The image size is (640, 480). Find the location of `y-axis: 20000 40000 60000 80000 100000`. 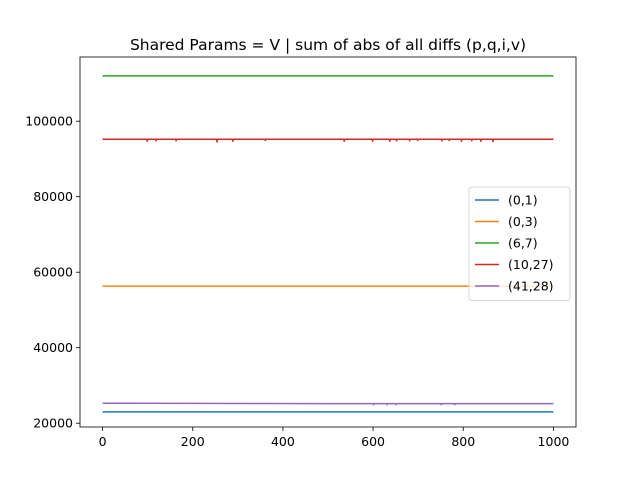

y-axis: 20000 40000 60000 80000 100000 is located at coordinates (52, 272).